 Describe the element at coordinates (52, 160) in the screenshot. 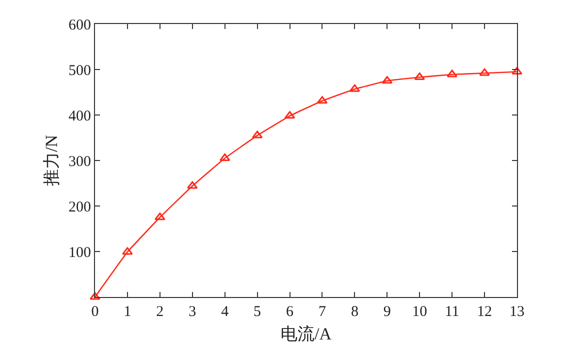

I see `y-axis-title: 推力/N` at that location.